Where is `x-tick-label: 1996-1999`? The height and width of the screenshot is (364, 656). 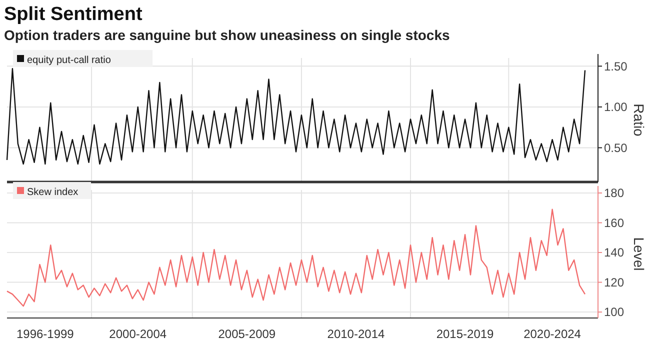
x-tick-label: 1996-1999 is located at coordinates (45, 334).